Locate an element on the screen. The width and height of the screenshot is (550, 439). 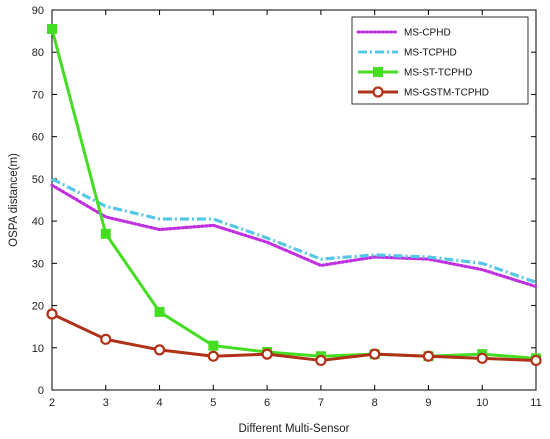
legend-marker-ms-gstm-tcphd is located at coordinates (378, 92).